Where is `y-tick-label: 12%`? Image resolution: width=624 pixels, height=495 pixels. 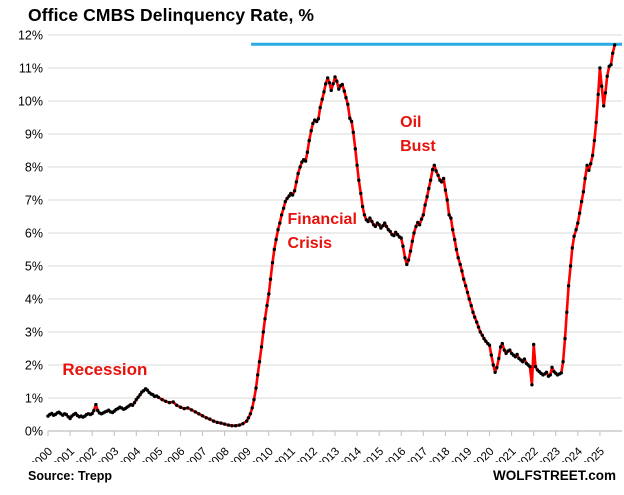
y-tick-label: 12% is located at coordinates (30, 36).